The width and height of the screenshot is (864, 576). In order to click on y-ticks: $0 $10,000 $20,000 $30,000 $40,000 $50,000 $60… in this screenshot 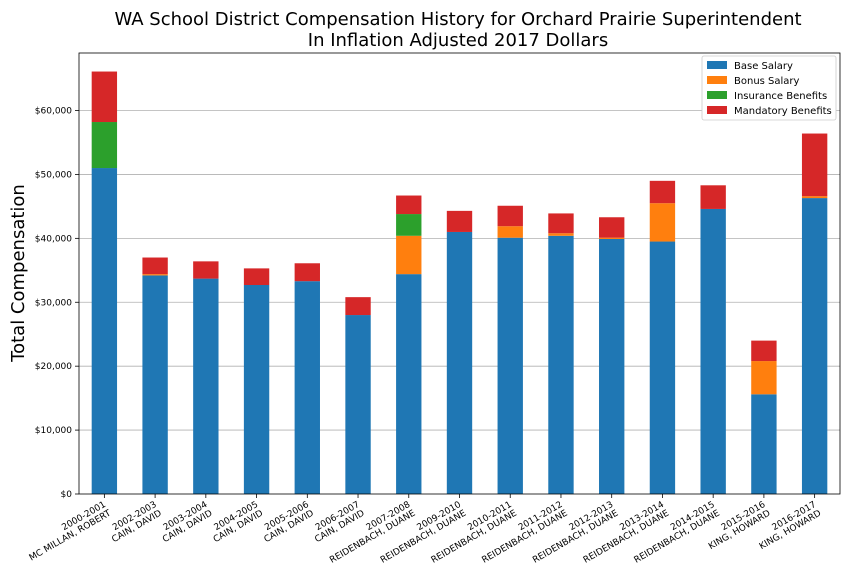, I will do `click(57, 303)`.